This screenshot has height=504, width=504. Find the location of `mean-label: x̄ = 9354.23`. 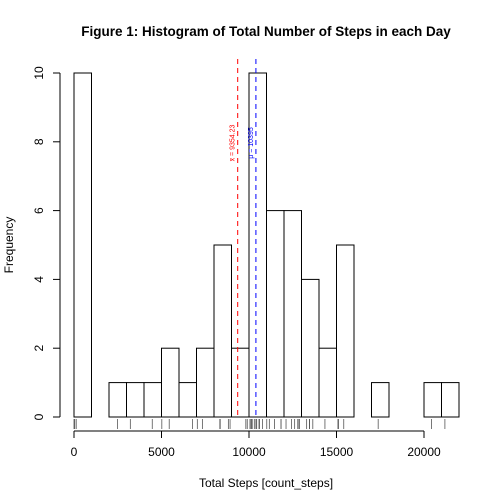

mean-label: x̄ = 9354.23 is located at coordinates (233, 143).